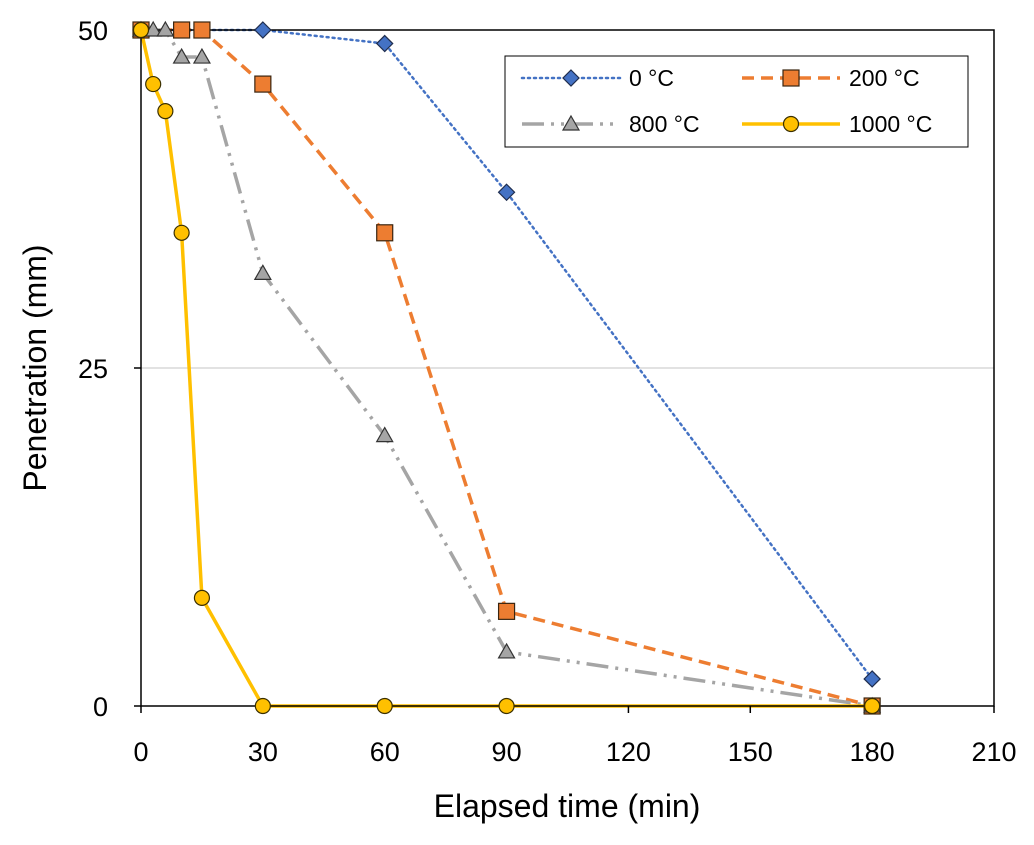 This screenshot has width=1034, height=845. I want to click on legend-label-2: 800 °C, so click(664, 124).